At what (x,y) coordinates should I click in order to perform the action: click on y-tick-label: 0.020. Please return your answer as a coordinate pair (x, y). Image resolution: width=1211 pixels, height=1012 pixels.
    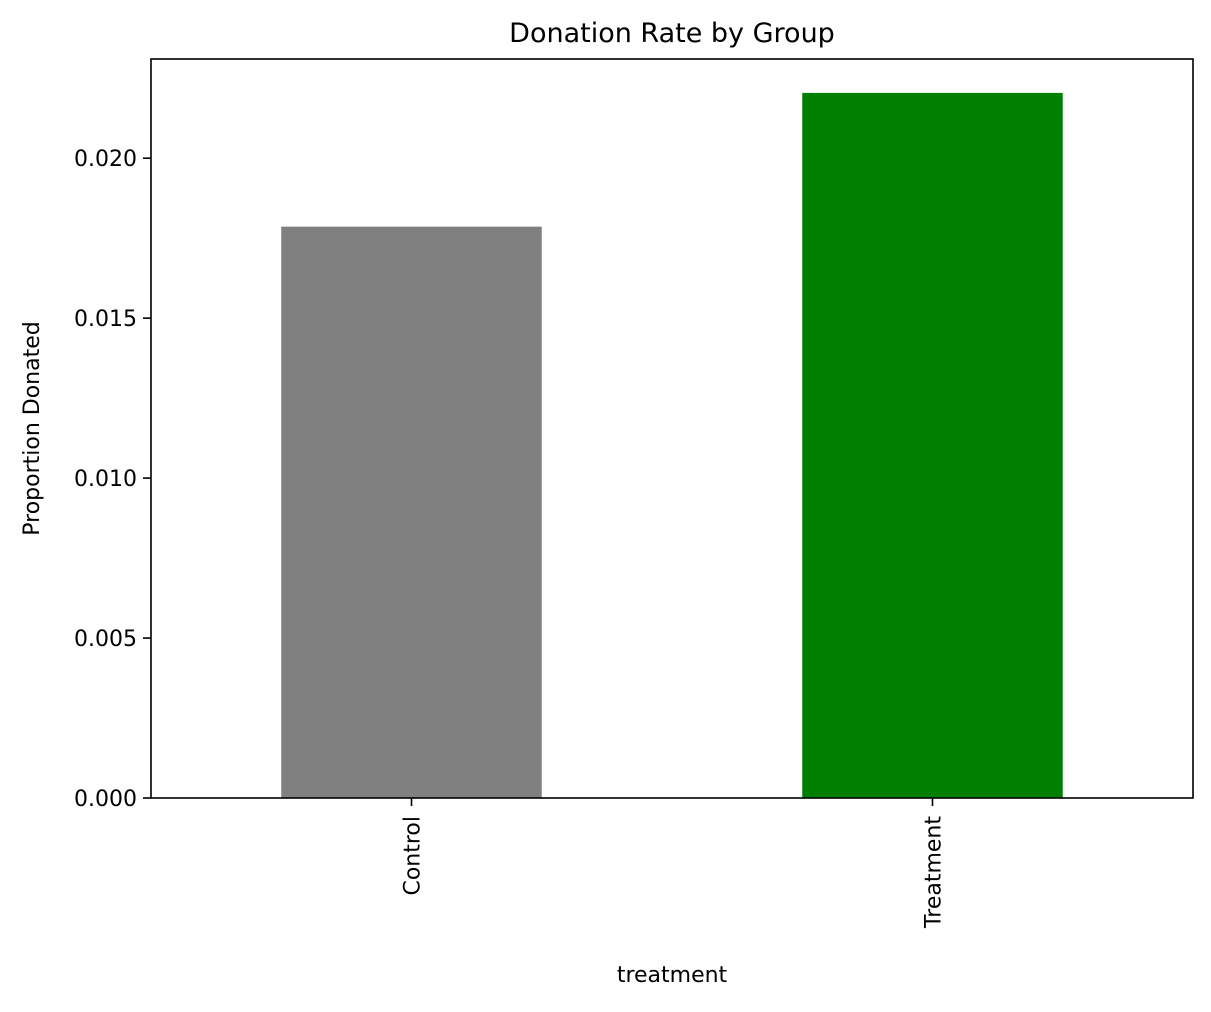
    Looking at the image, I should click on (105, 159).